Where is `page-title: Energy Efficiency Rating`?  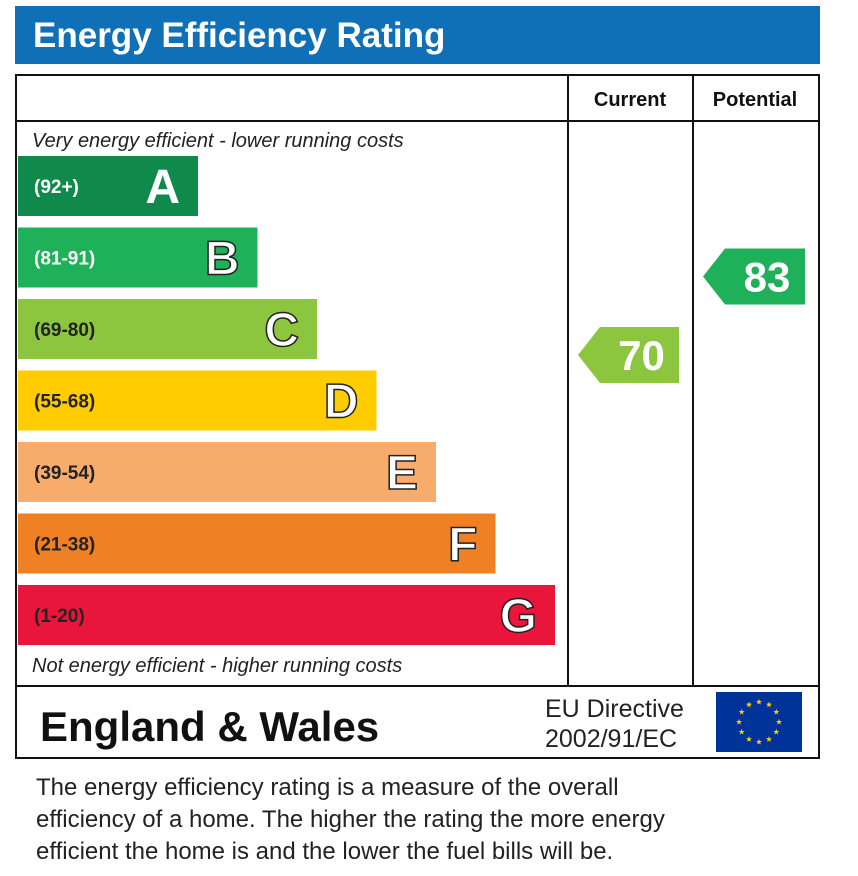
page-title: Energy Efficiency Rating is located at coordinates (239, 35).